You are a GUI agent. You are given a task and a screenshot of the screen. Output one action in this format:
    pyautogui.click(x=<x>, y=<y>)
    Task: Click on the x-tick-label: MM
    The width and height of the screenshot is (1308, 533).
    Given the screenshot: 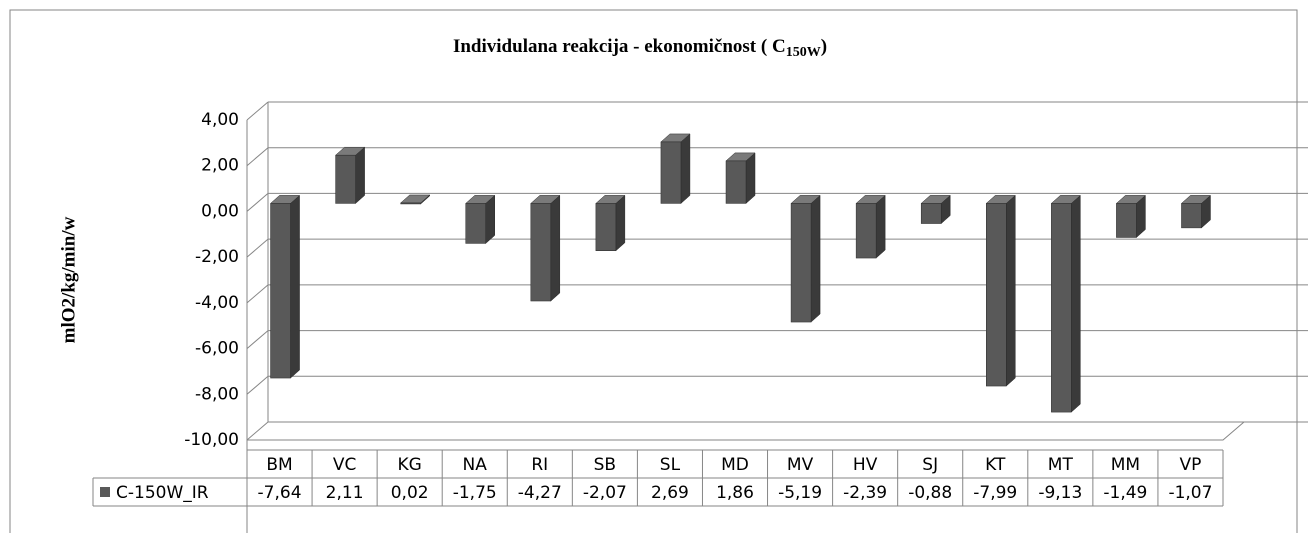 What is the action you would take?
    pyautogui.click(x=1125, y=465)
    